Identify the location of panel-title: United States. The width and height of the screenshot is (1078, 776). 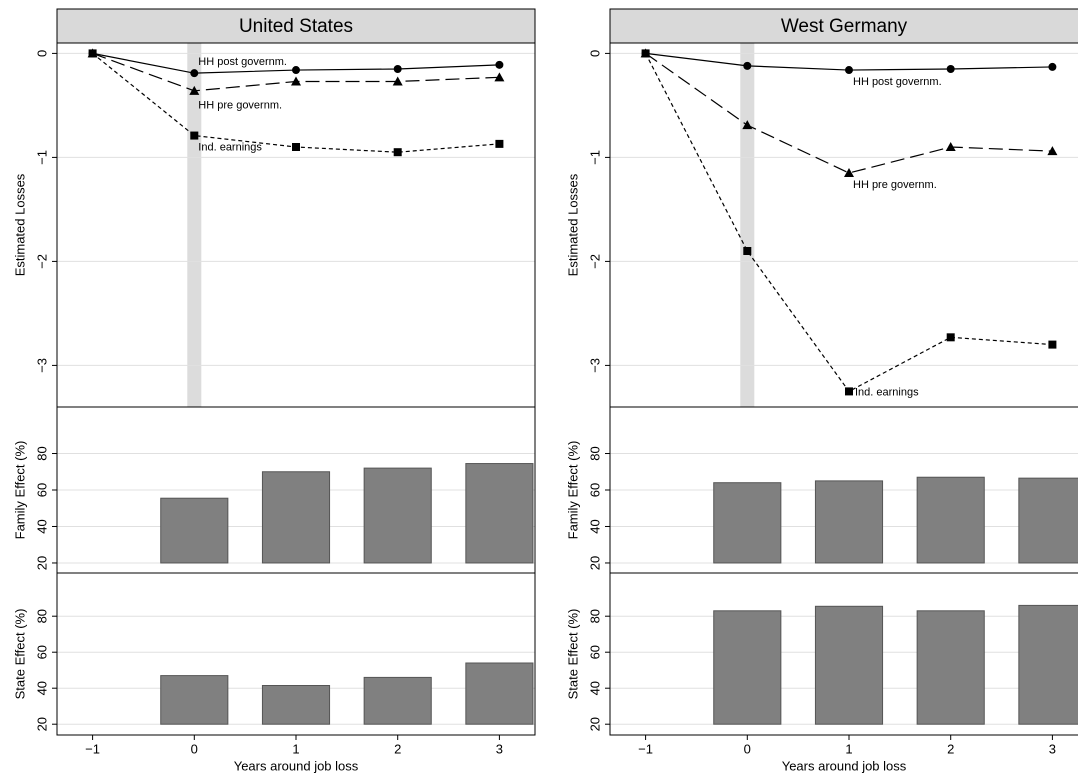
(296, 26).